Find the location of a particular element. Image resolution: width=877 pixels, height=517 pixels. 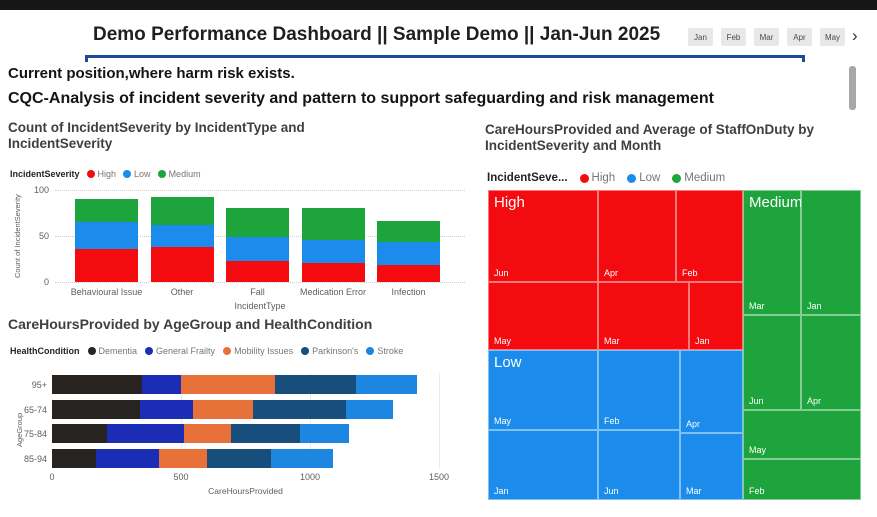

x-category-label: Infection is located at coordinates (408, 292).